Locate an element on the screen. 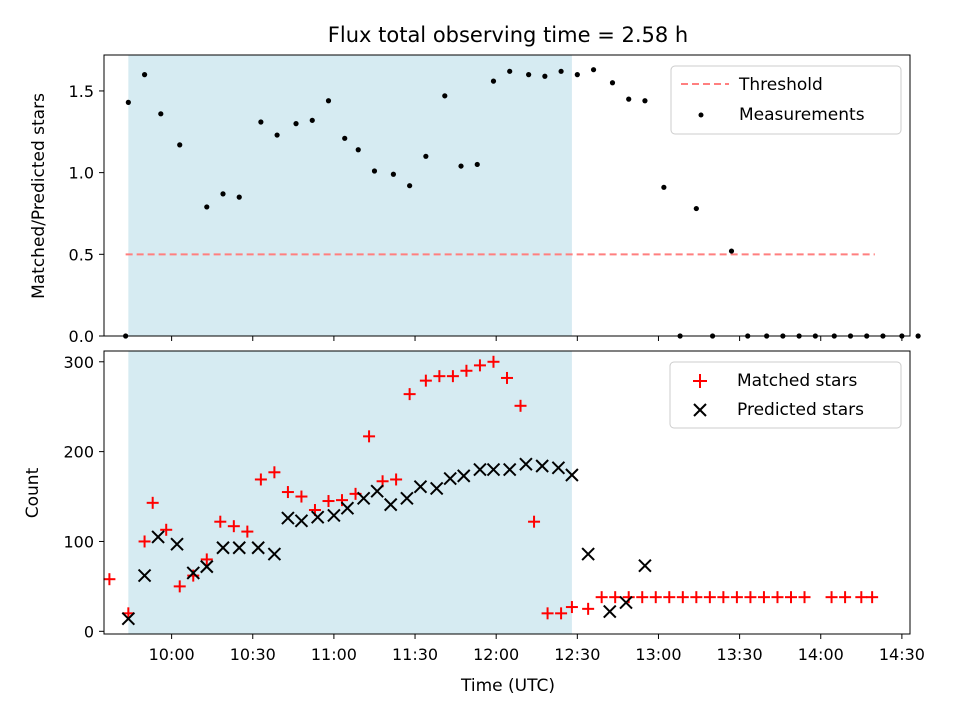 This screenshot has height=720, width=960. x-tick-label: 10:00 is located at coordinates (172, 654).